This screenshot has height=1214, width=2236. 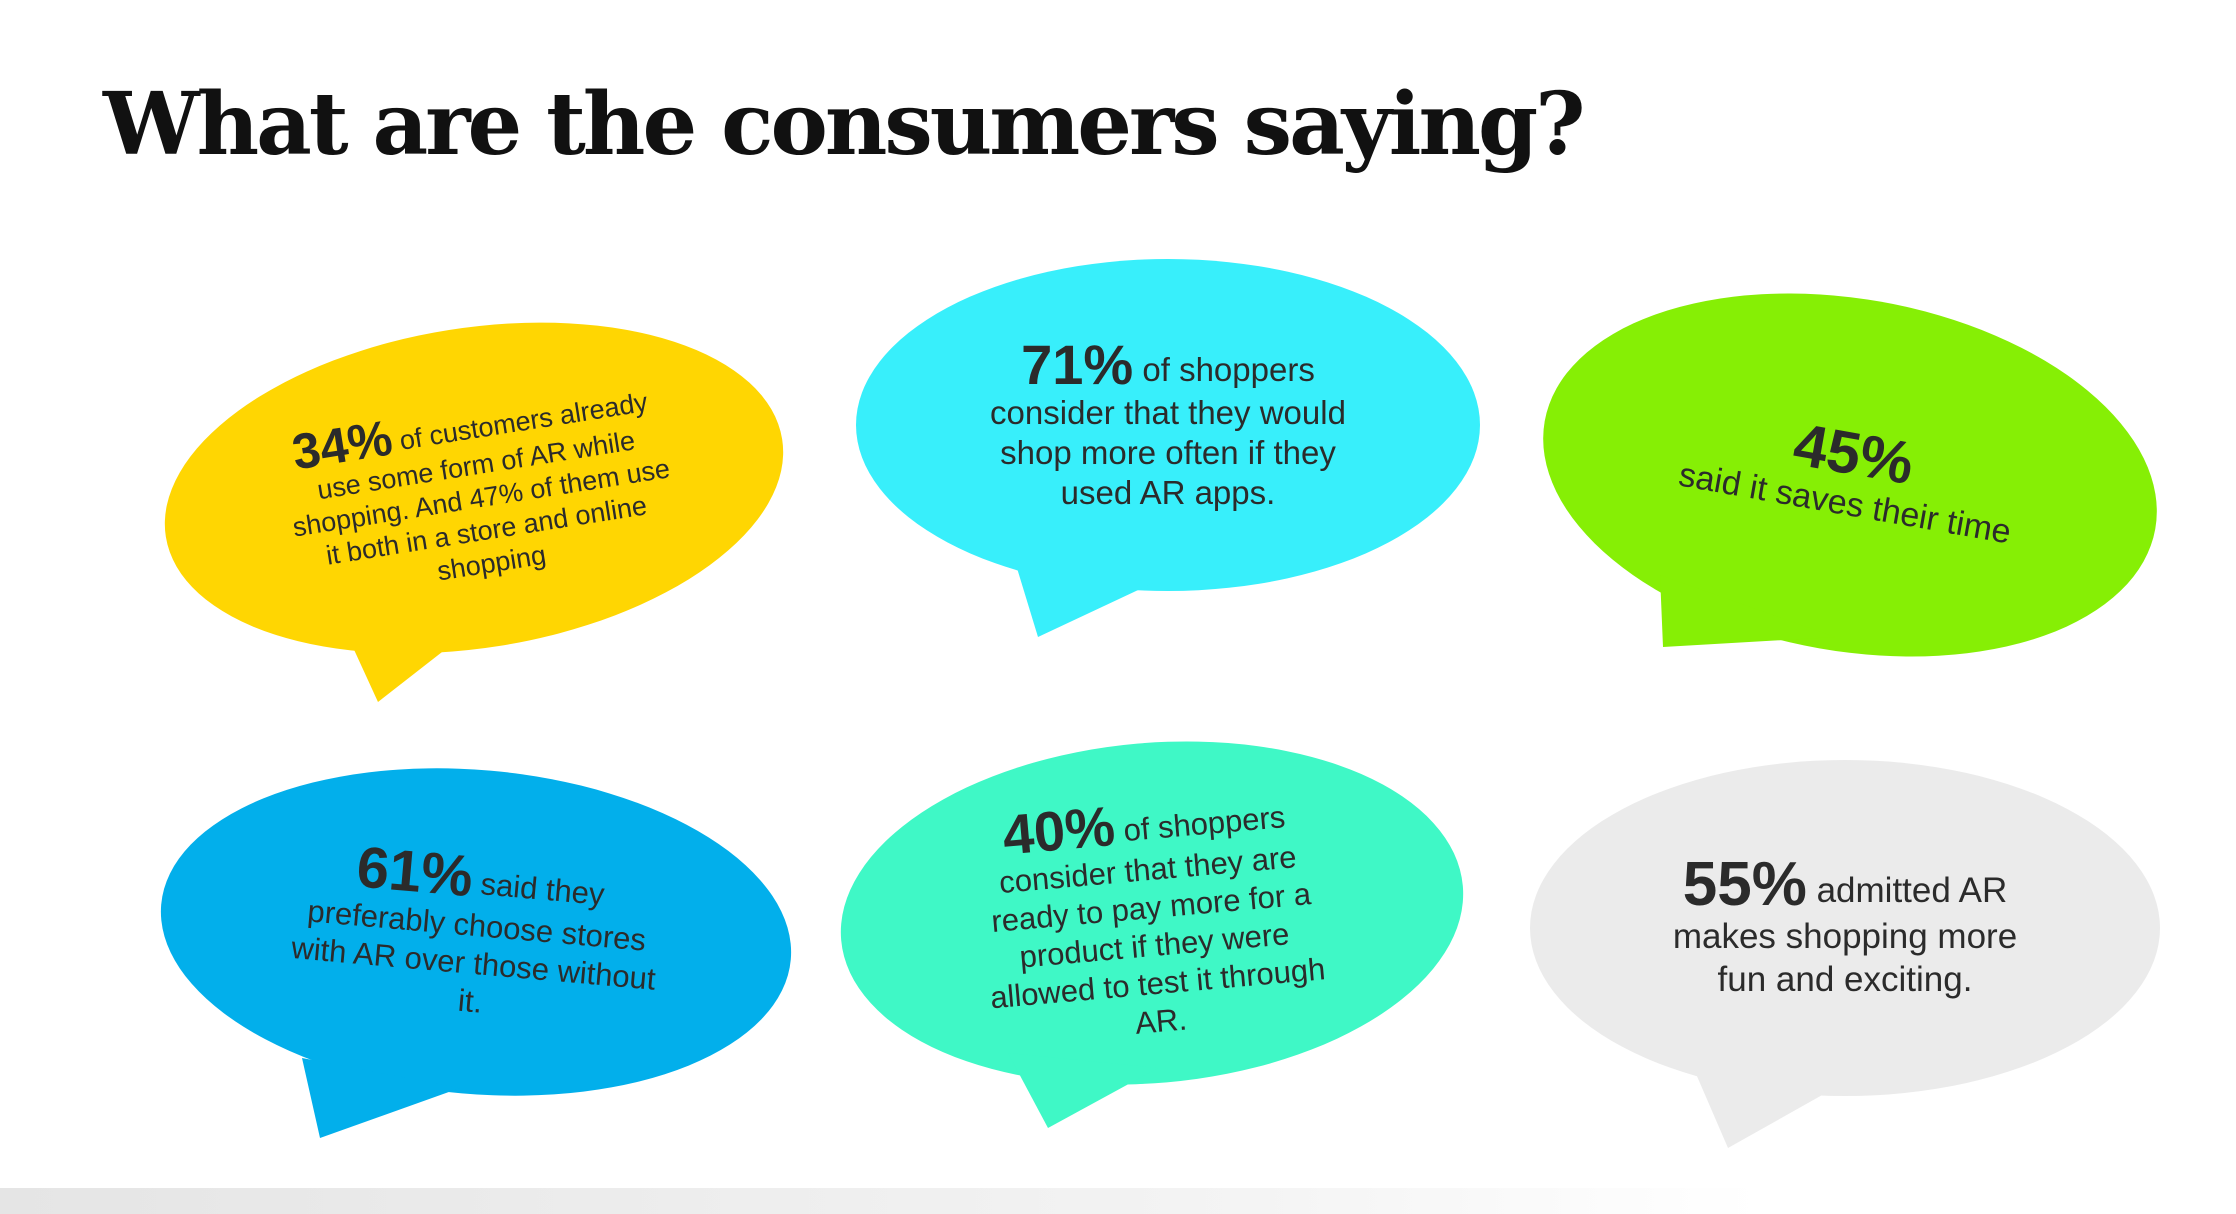 What do you see at coordinates (1845, 937) in the screenshot?
I see `bubble-line-2: makes shopping more` at bounding box center [1845, 937].